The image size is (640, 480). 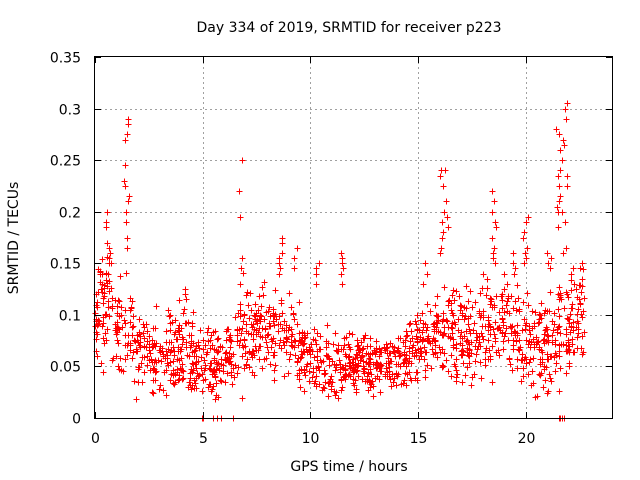 I want to click on y-tick-label: 0.1, so click(x=70, y=317).